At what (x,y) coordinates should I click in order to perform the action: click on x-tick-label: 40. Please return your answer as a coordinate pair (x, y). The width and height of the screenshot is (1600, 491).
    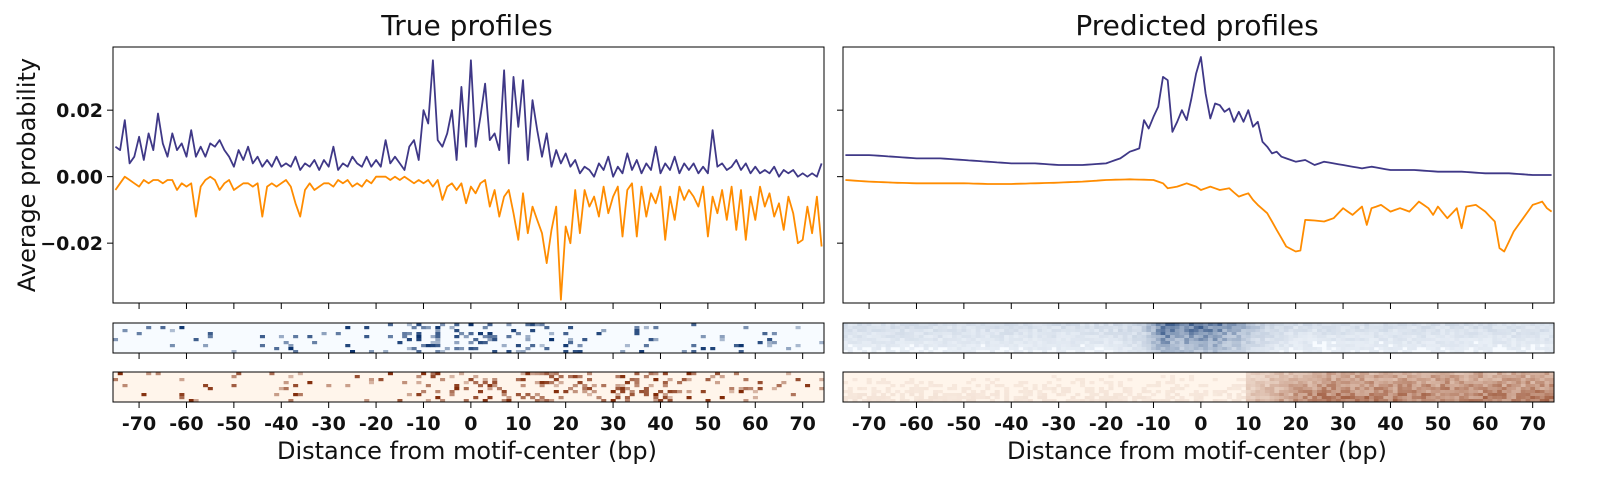
    Looking at the image, I should click on (660, 424).